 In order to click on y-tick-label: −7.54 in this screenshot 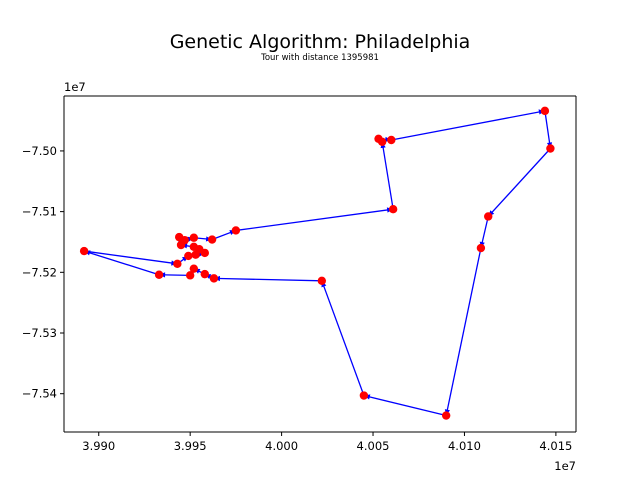, I will do `click(39, 394)`.